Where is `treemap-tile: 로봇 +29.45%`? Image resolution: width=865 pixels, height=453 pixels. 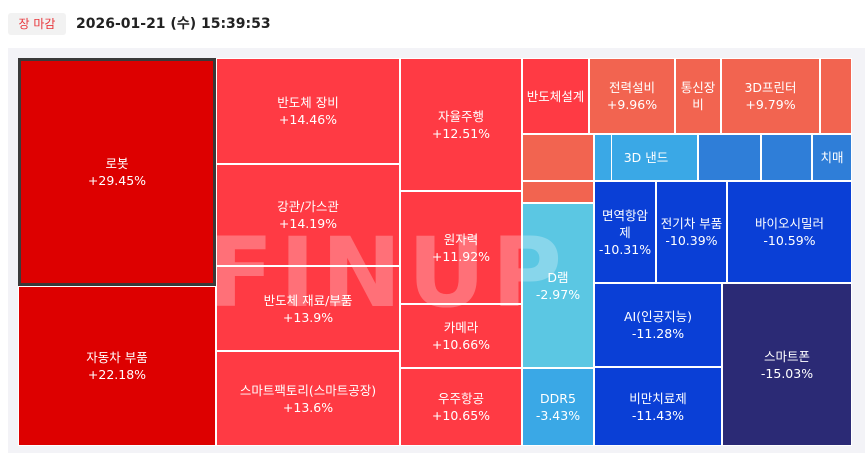
treemap-tile: 로봇 +29.45% is located at coordinates (117, 172).